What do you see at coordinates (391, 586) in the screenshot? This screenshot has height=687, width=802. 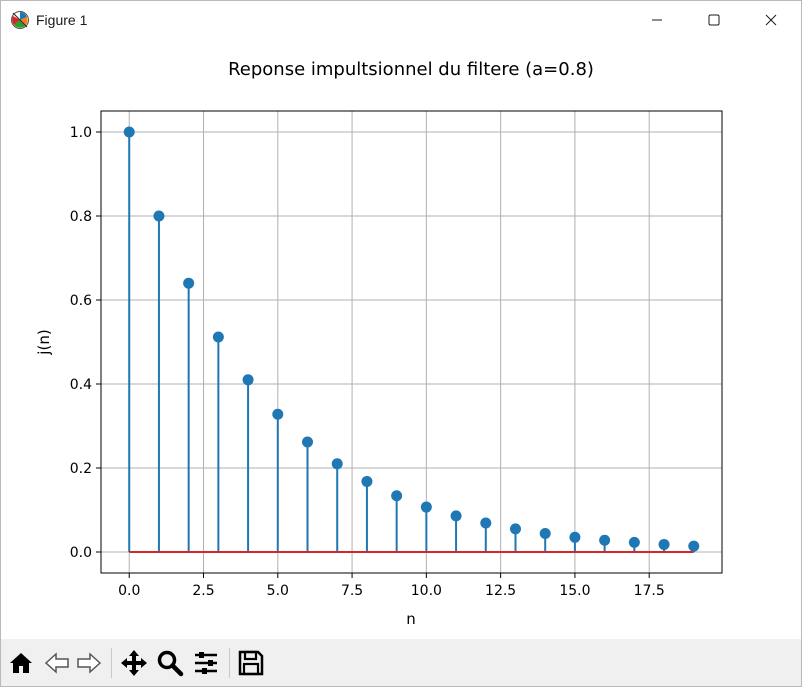 I see `x-ticks: 0.0 2.5 5.0 7.5 10.0 12.5 15.0 17.5` at bounding box center [391, 586].